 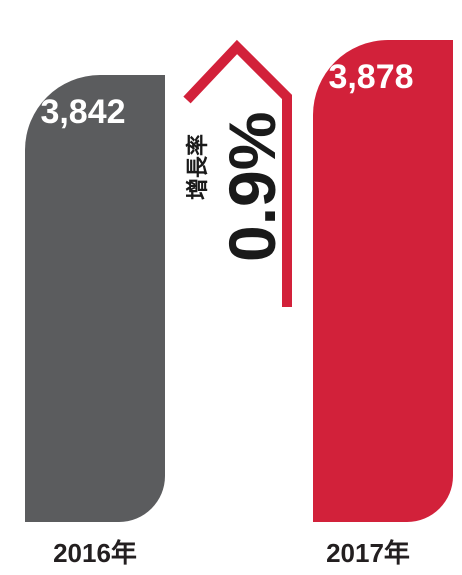 What do you see at coordinates (370, 77) in the screenshot?
I see `bar-value-label: 3,878` at bounding box center [370, 77].